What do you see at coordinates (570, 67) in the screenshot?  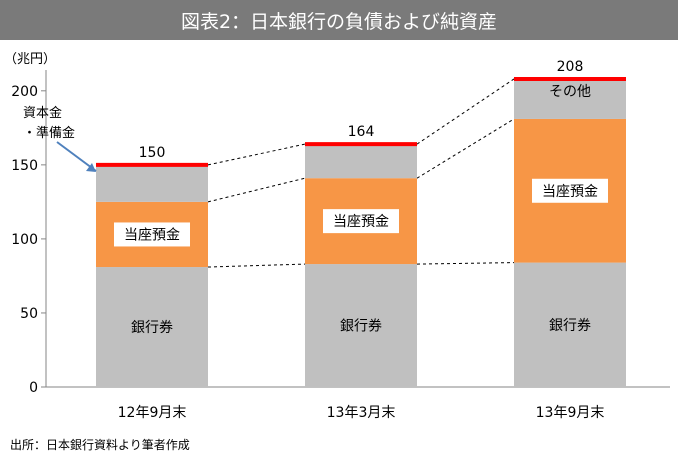 I see `total-value-label: 208` at bounding box center [570, 67].